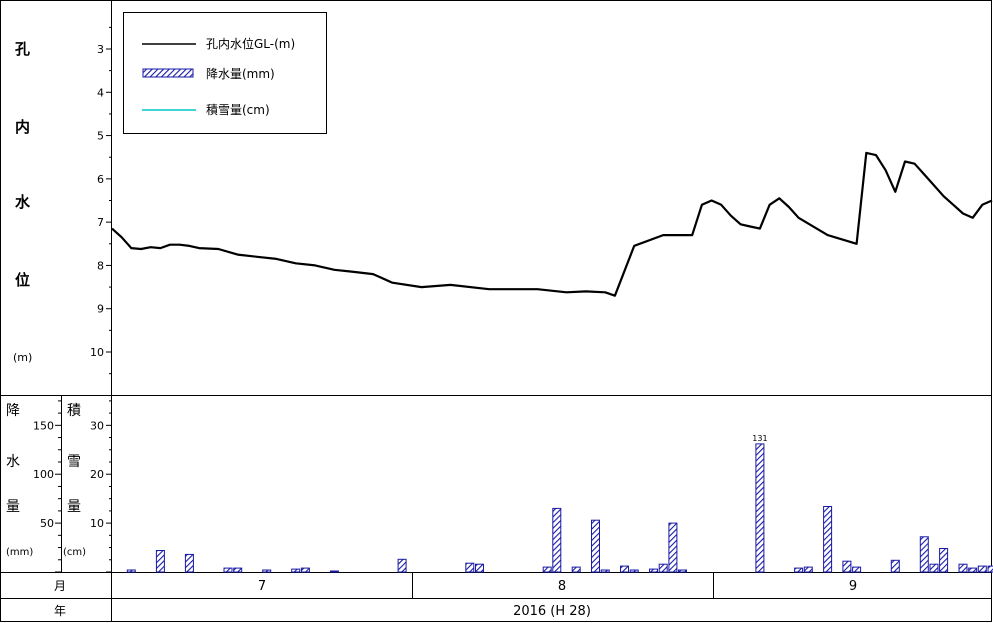 The height and width of the screenshot is (623, 993). What do you see at coordinates (100, 309) in the screenshot?
I see `y-tick-label: 9` at bounding box center [100, 309].